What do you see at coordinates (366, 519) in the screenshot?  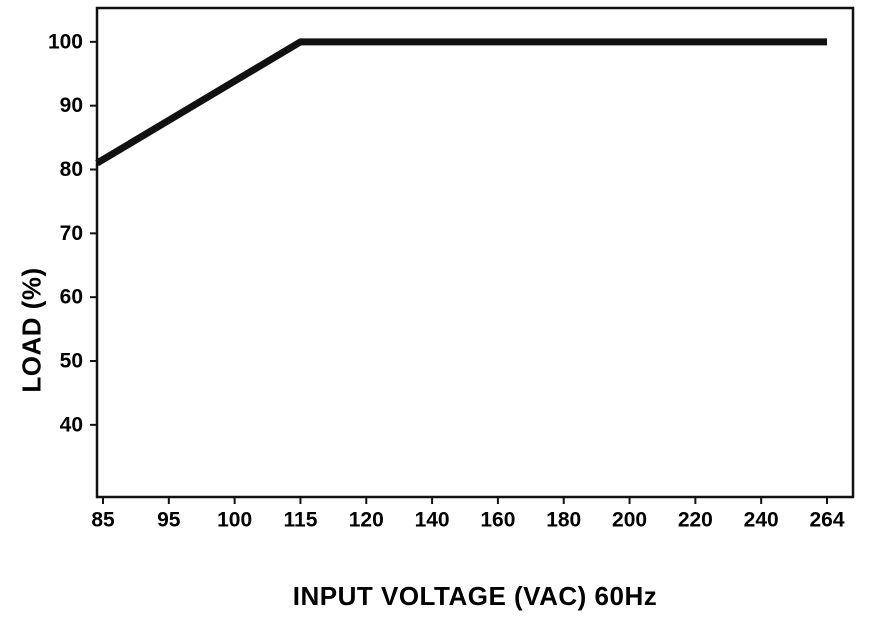 I see `x-tick-label: 120` at bounding box center [366, 519].